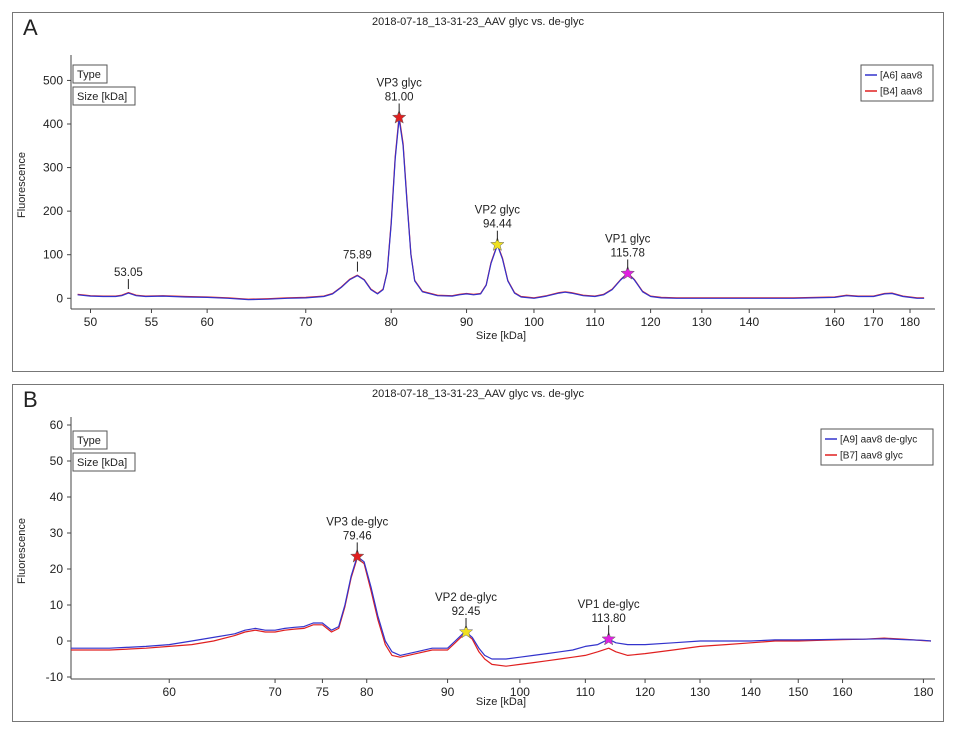  I want to click on y-tick-label: 400, so click(53, 124).